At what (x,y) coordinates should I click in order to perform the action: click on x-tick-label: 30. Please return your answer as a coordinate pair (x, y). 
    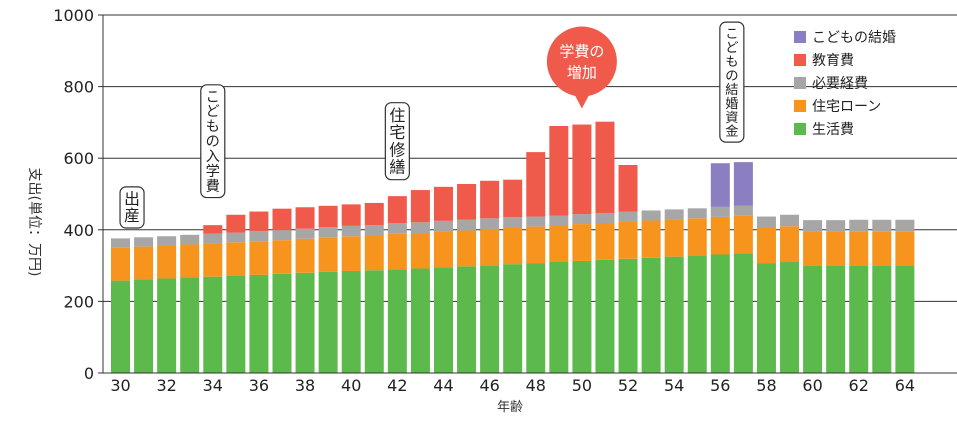
    Looking at the image, I should click on (120, 385).